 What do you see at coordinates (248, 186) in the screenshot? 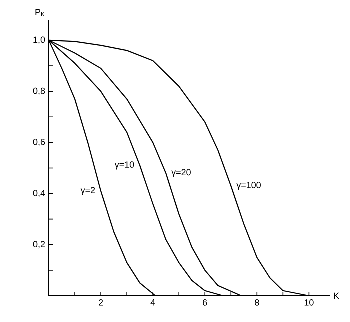
I see `series-label: γ=100` at bounding box center [248, 186].